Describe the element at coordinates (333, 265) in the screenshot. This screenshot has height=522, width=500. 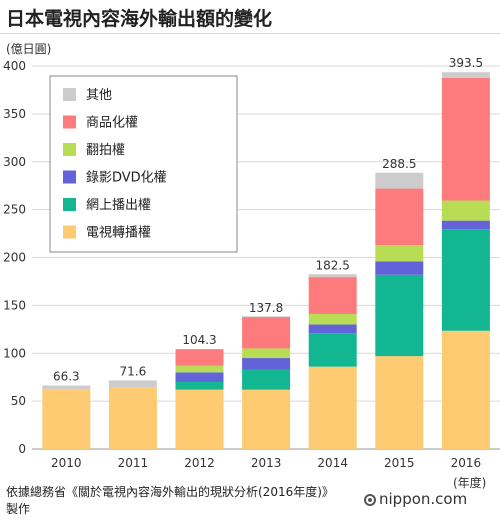
I see `total-label-2014: 182.5` at that location.